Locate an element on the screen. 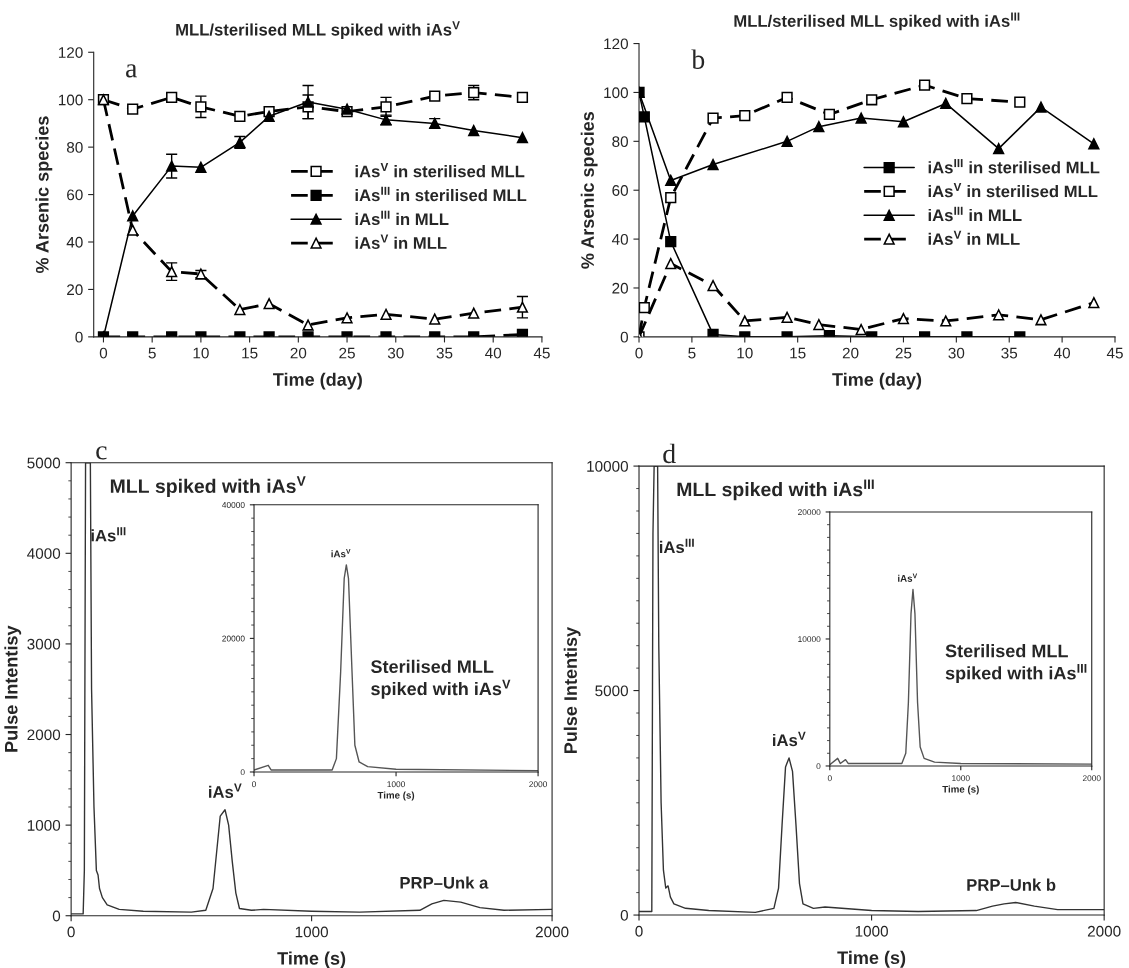 The height and width of the screenshot is (968, 1129). chart-title: MLL/sterilised MLL spiked with iAs$^{III}$ is located at coordinates (877, 21).